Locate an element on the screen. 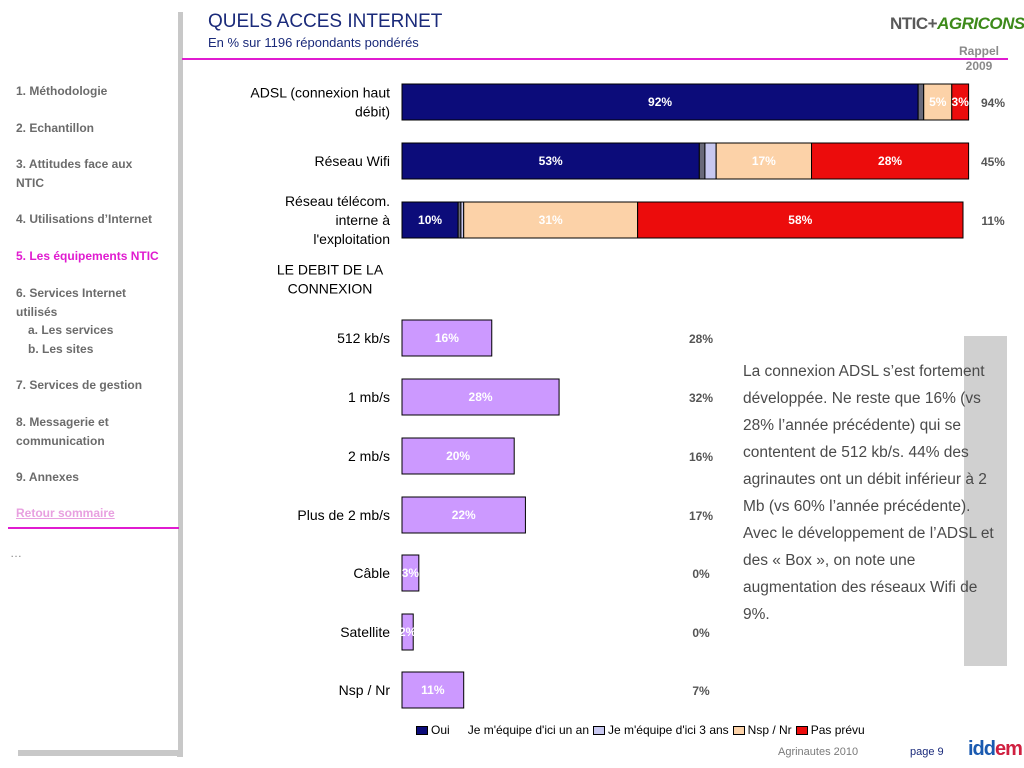 The height and width of the screenshot is (768, 1024). legend-label-3: Nsp / Nr is located at coordinates (769, 730).